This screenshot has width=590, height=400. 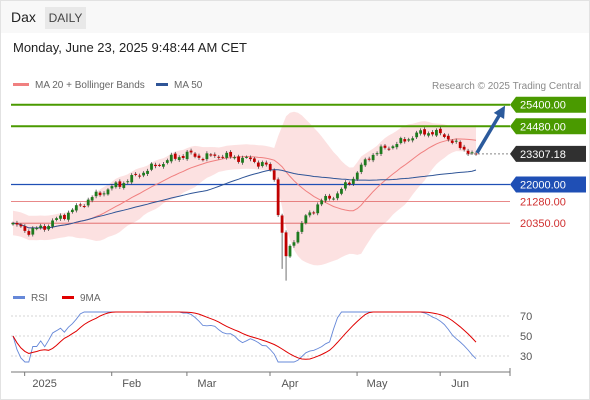 I want to click on x-tick-label-0: 2025, so click(x=44, y=384).